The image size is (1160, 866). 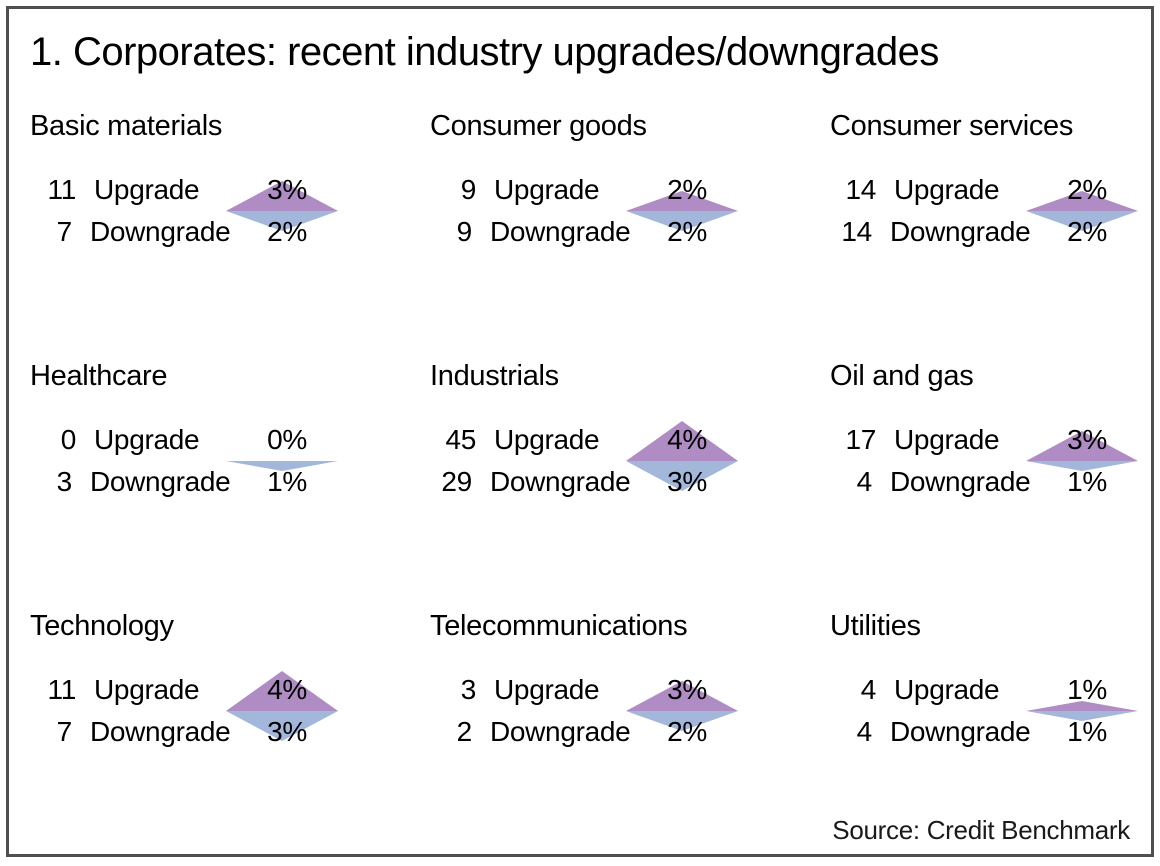 I want to click on upgrade-row: 14 Upgrade 2%, so click(x=990, y=190).